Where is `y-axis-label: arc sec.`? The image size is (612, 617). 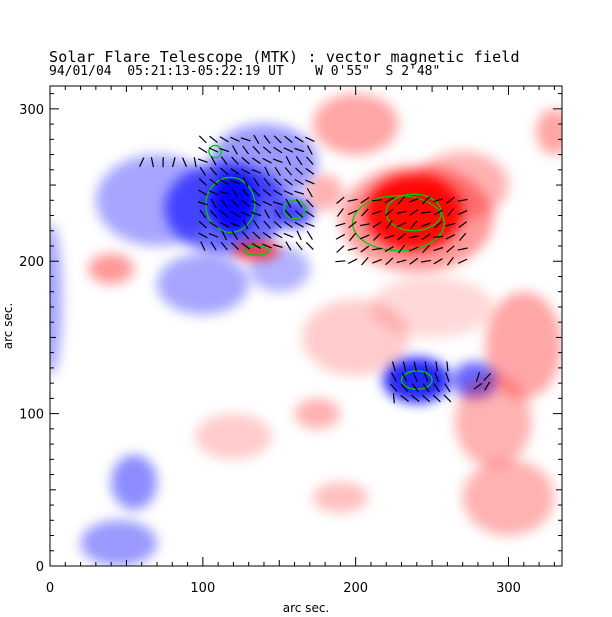 y-axis-label: arc sec. is located at coordinates (8, 326).